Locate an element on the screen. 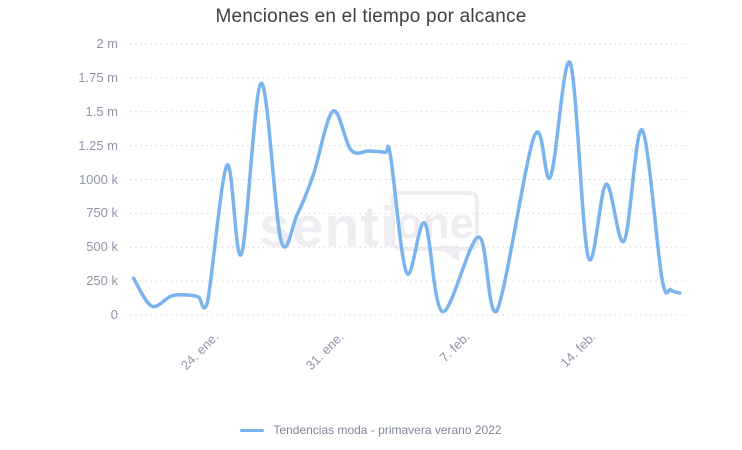 Image resolution: width=742 pixels, height=450 pixels. legend: Tendencias moda - primavera verano 2022 is located at coordinates (371, 430).